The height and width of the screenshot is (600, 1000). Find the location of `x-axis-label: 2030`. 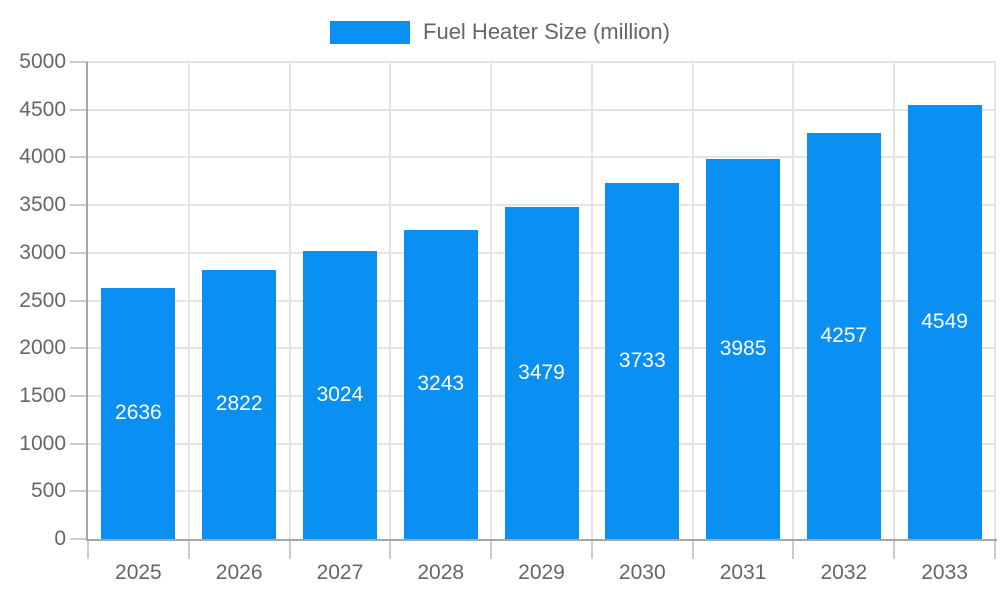

x-axis-label: 2030 is located at coordinates (642, 572).